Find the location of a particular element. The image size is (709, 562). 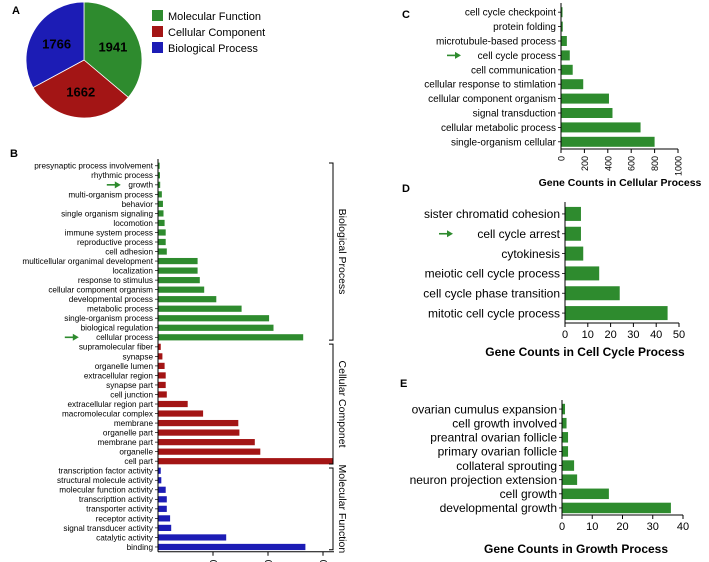

category-label: localization is located at coordinates (132, 270).